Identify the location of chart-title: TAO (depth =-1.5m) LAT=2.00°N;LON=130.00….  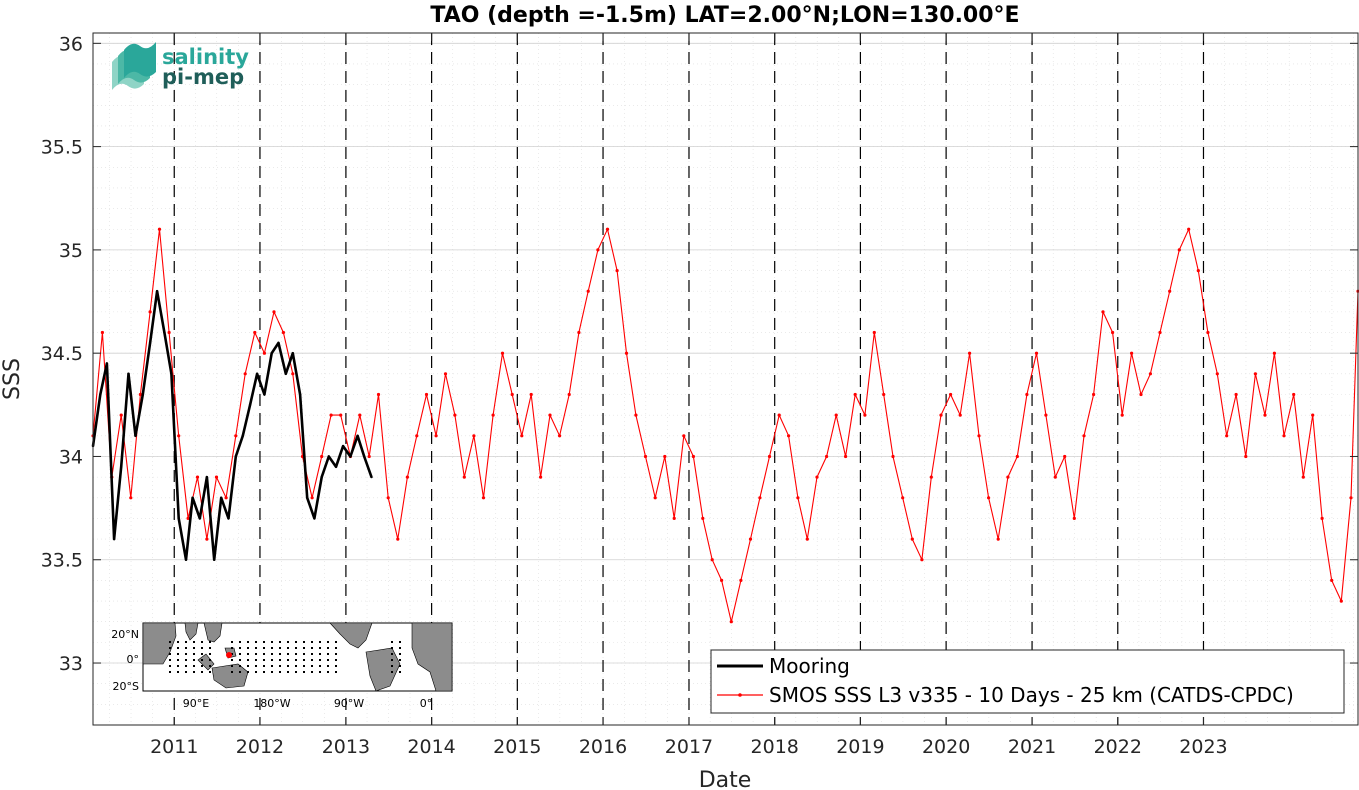
(724, 15).